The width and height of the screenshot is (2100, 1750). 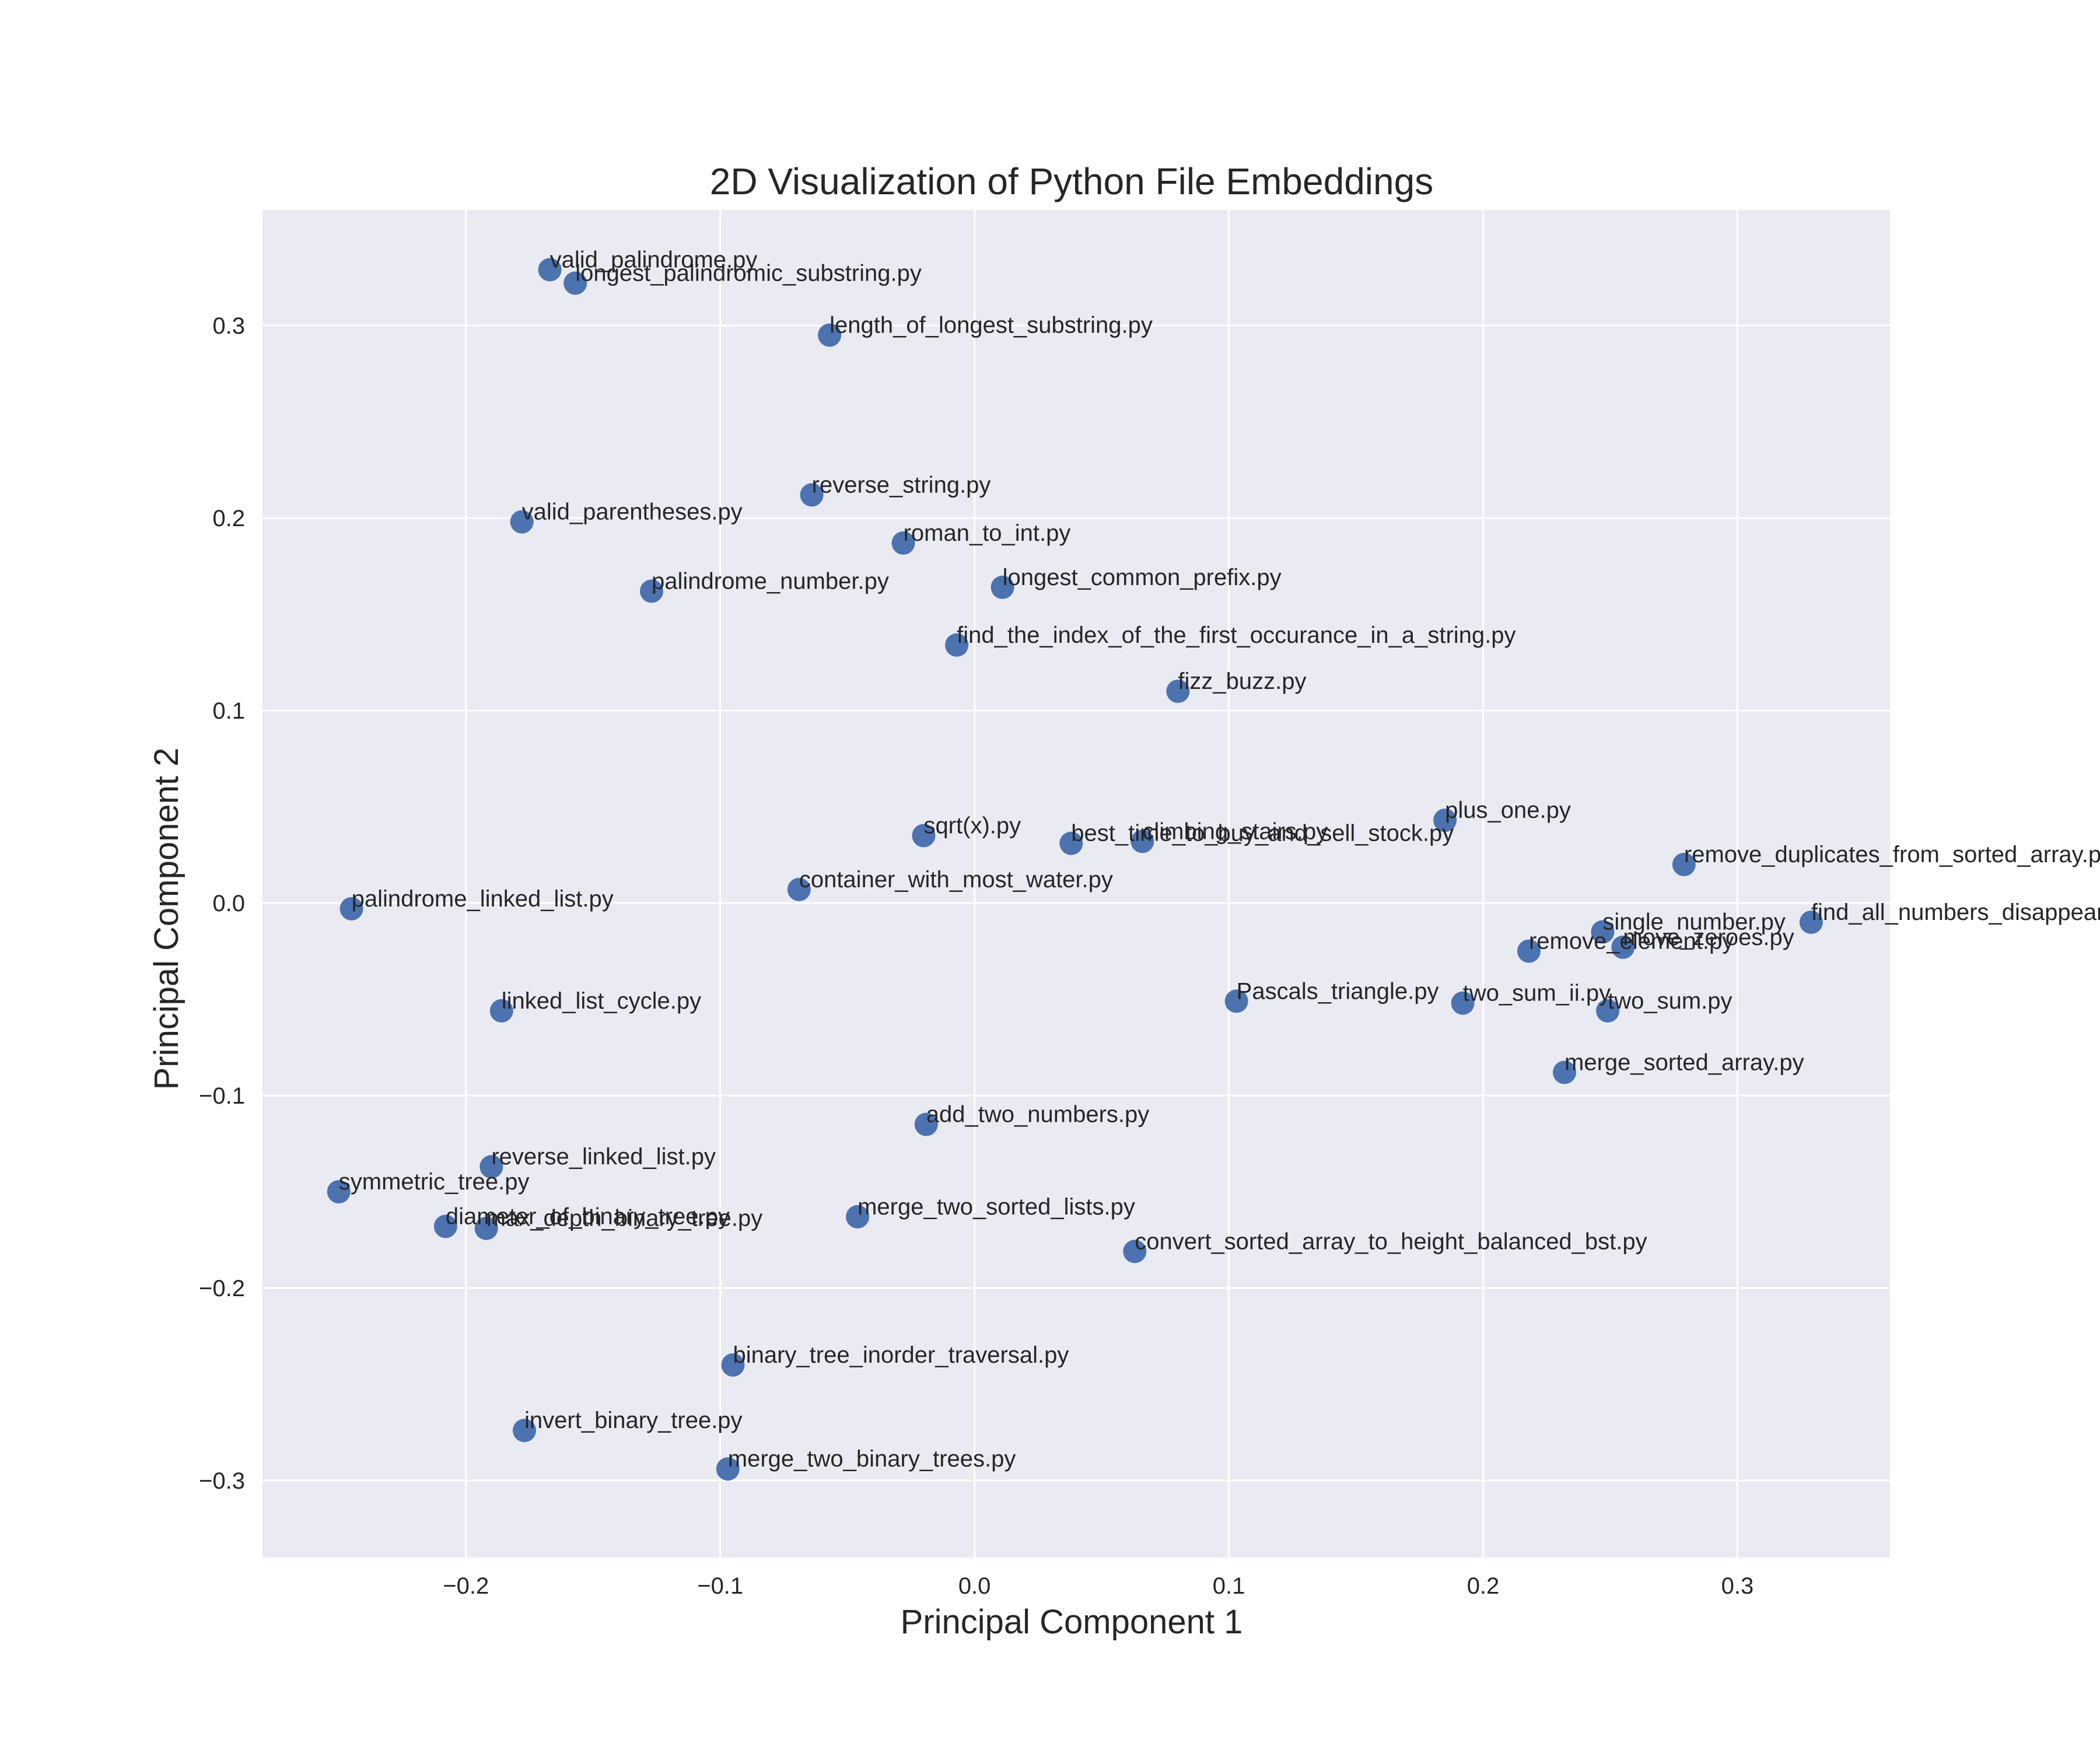 I want to click on data-point-label: best_time_to_buy_and_sell_stock.py, so click(x=1262, y=834).